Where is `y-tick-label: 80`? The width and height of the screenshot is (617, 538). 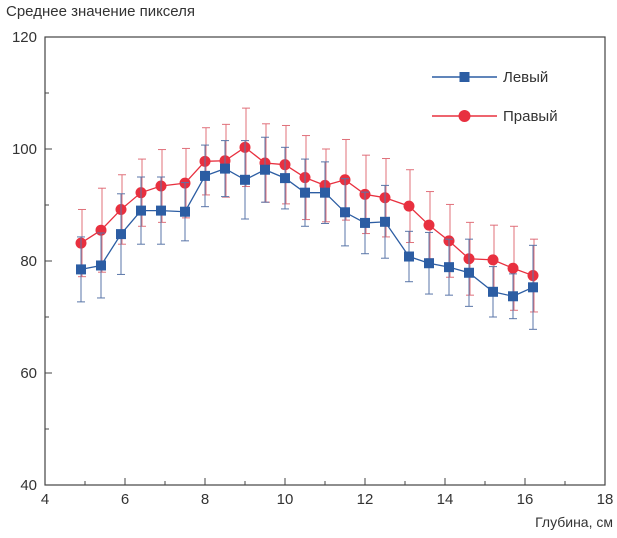
y-tick-label: 80 is located at coordinates (28, 261).